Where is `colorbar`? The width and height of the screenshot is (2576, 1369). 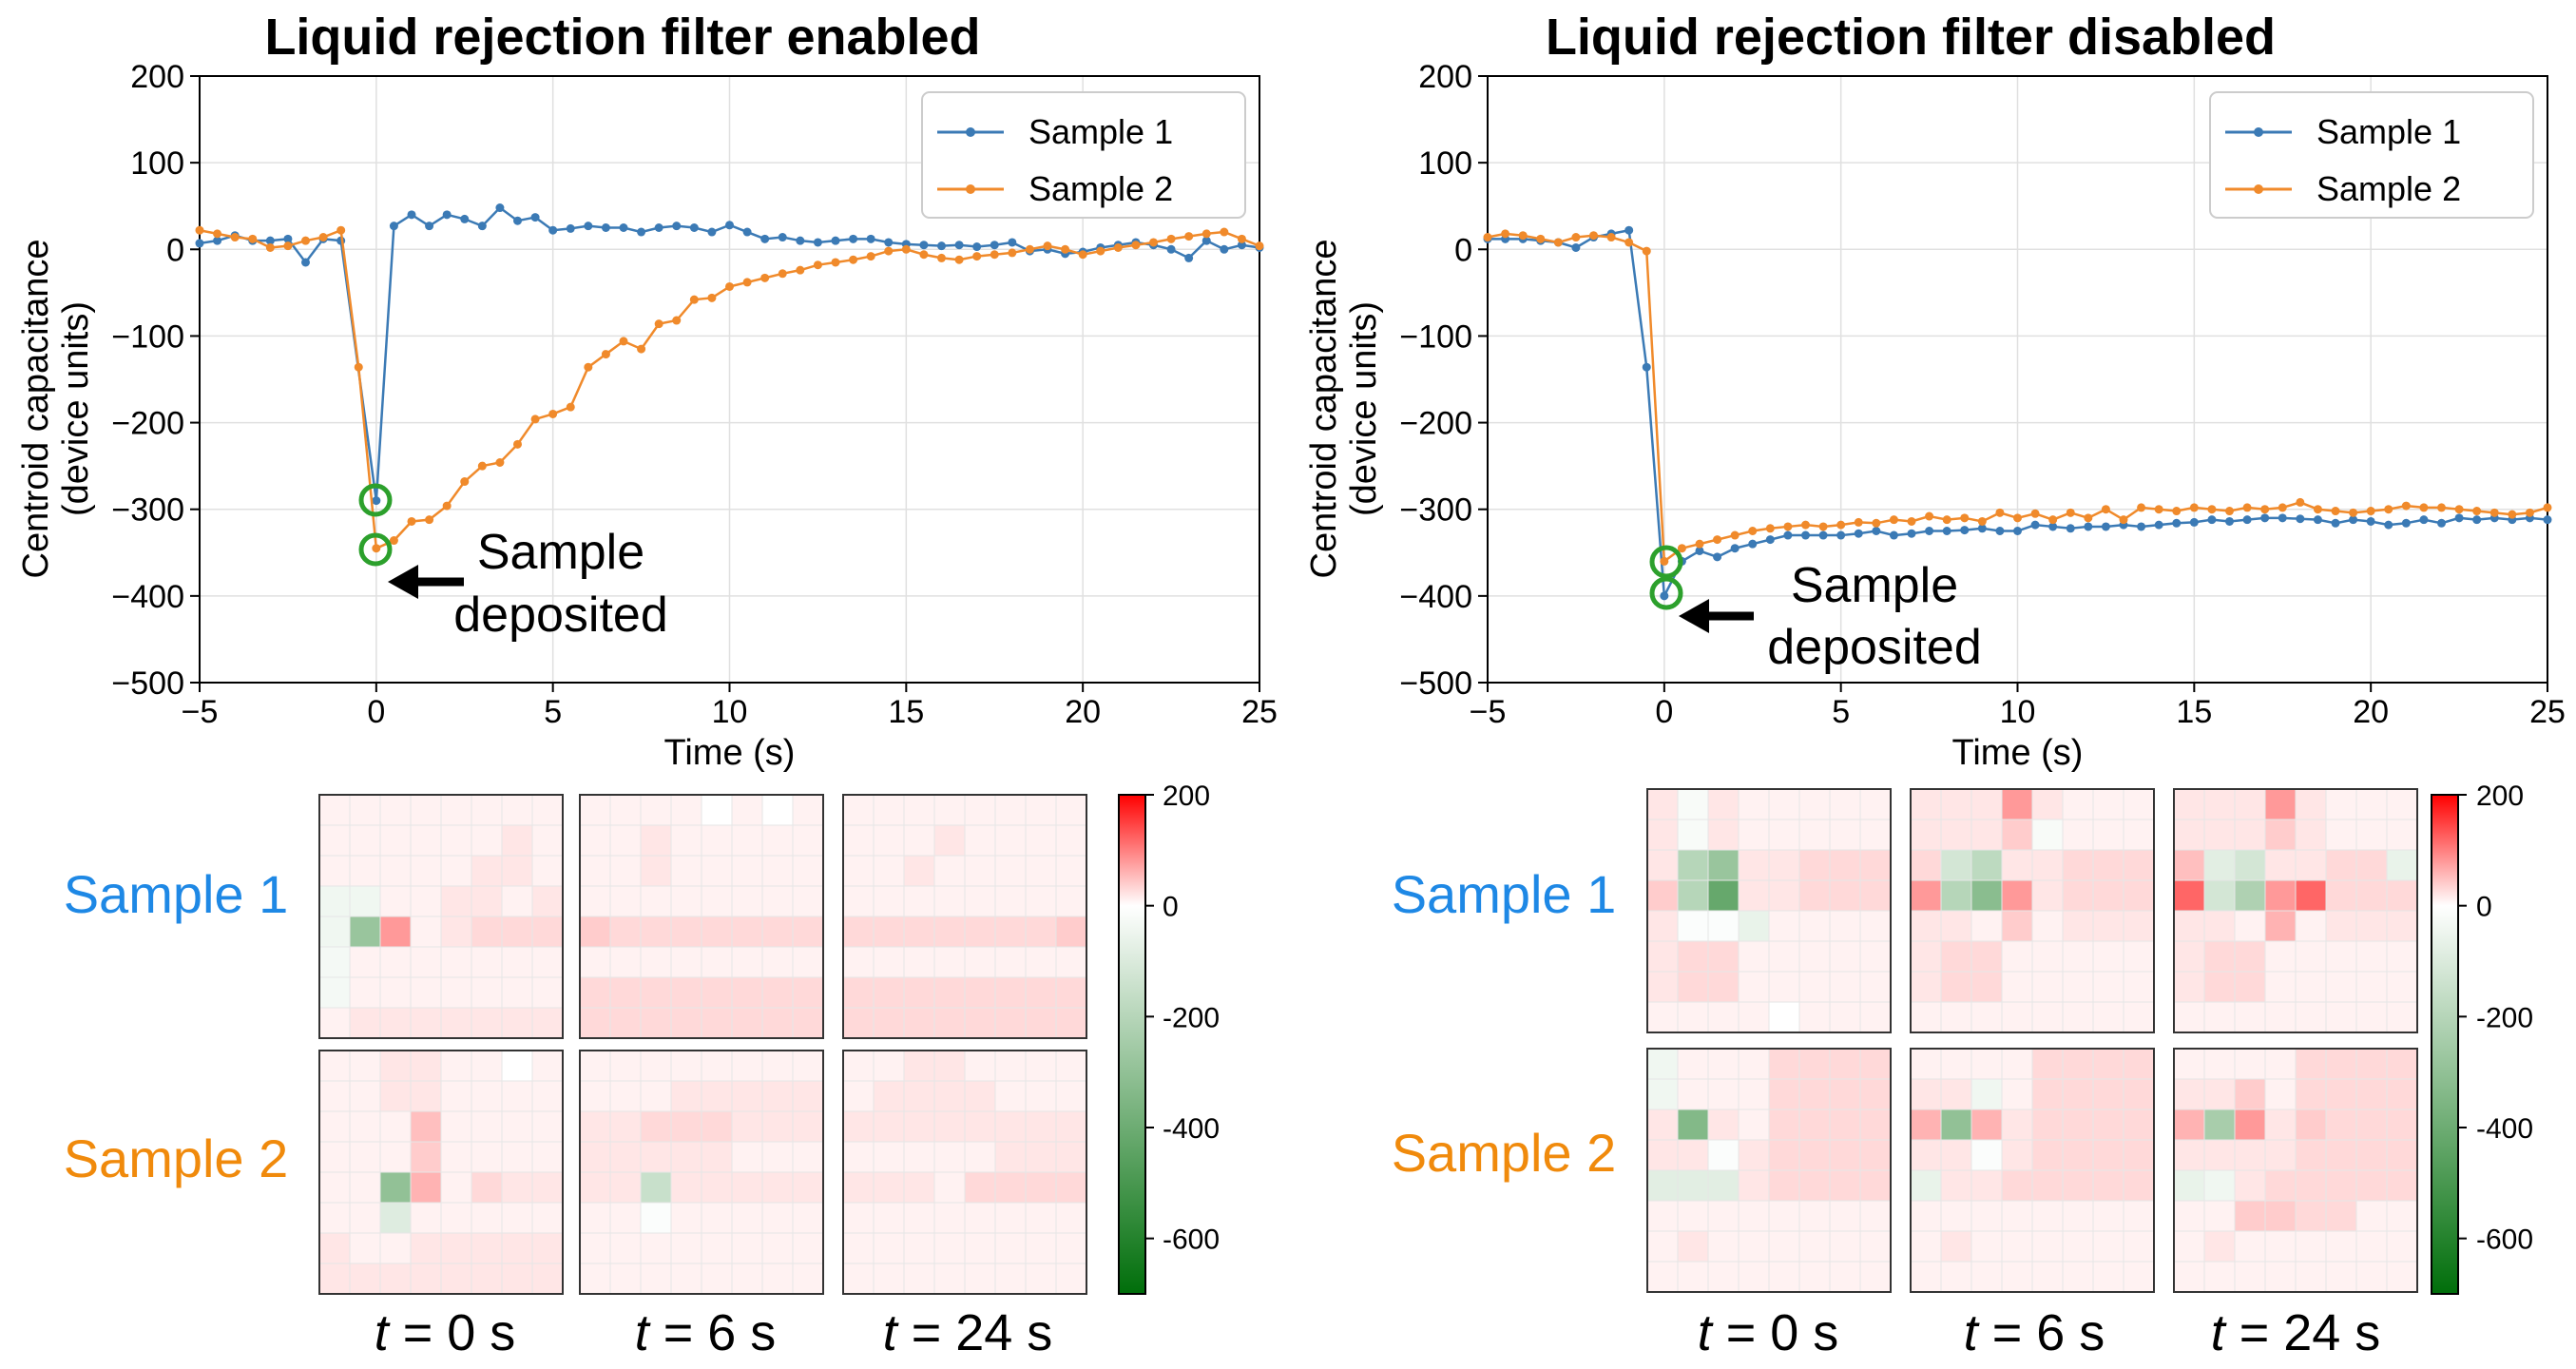 colorbar is located at coordinates (1132, 1044).